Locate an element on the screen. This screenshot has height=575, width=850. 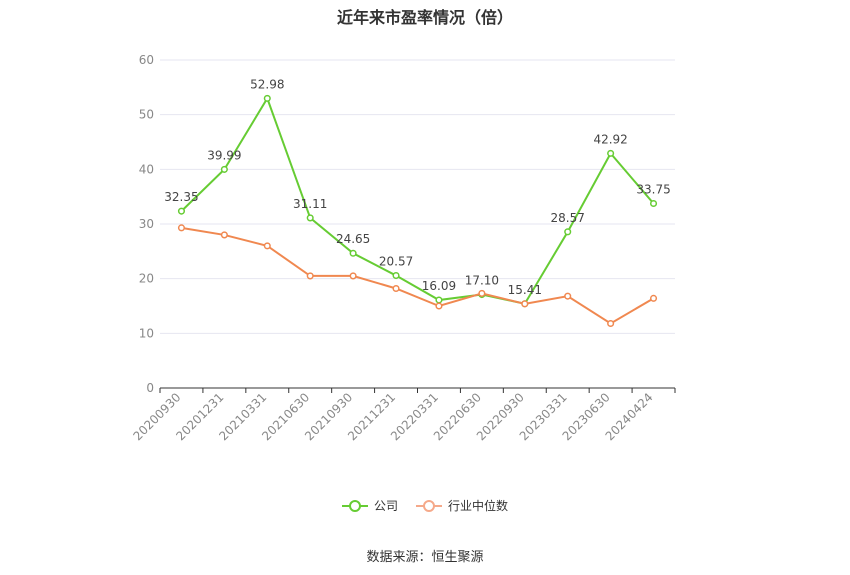
company-data-label: 31.11 is located at coordinates (310, 204).